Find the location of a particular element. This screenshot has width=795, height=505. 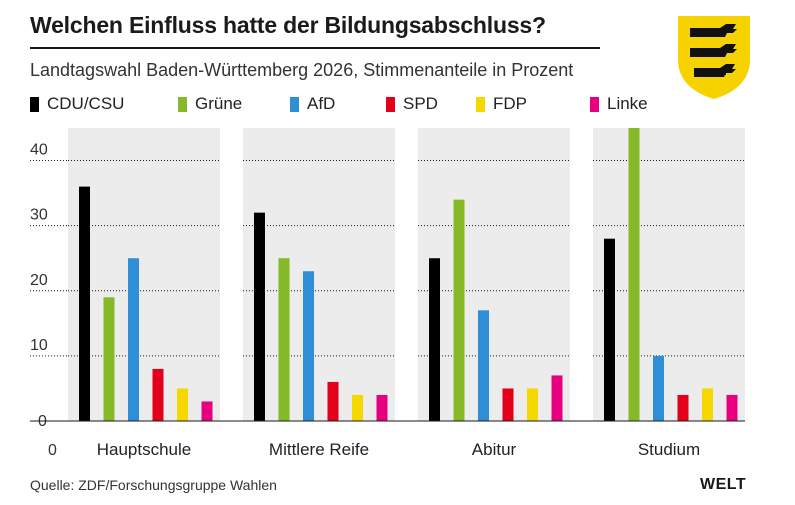

legend-item: FDP is located at coordinates (501, 104).